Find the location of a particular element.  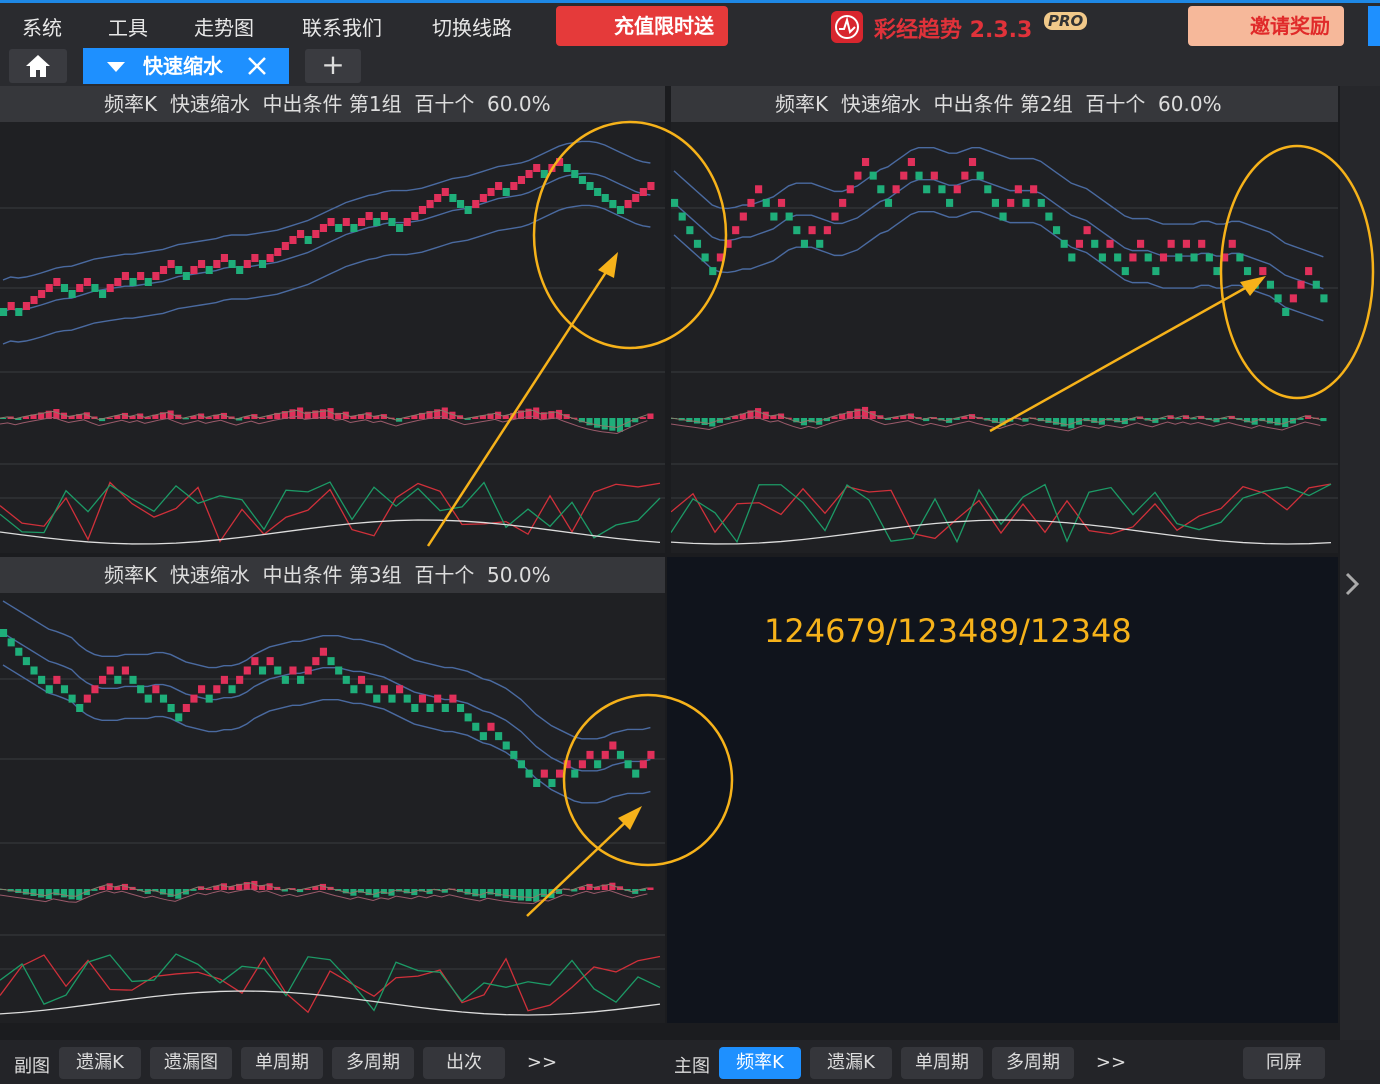

active-tab: 快速缩水 is located at coordinates (186, 66).